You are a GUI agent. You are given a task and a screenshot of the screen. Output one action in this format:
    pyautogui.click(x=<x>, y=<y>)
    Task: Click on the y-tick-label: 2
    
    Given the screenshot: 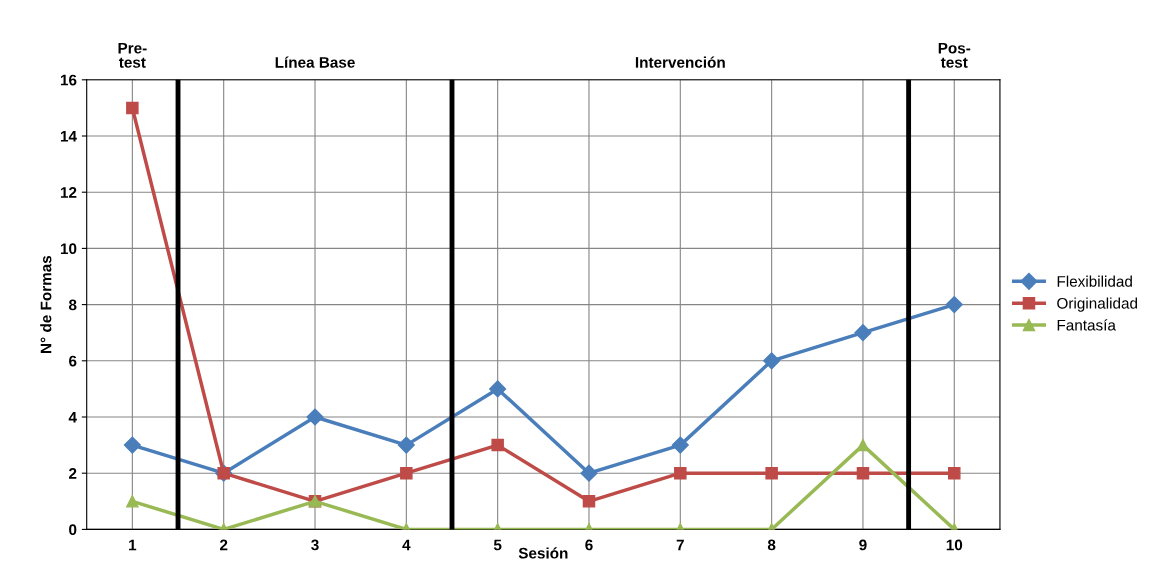 What is the action you would take?
    pyautogui.click(x=73, y=473)
    